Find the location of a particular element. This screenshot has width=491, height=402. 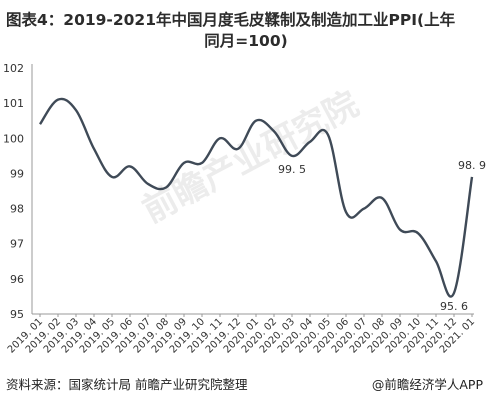

y-tick-label: 102 is located at coordinates (13, 68).